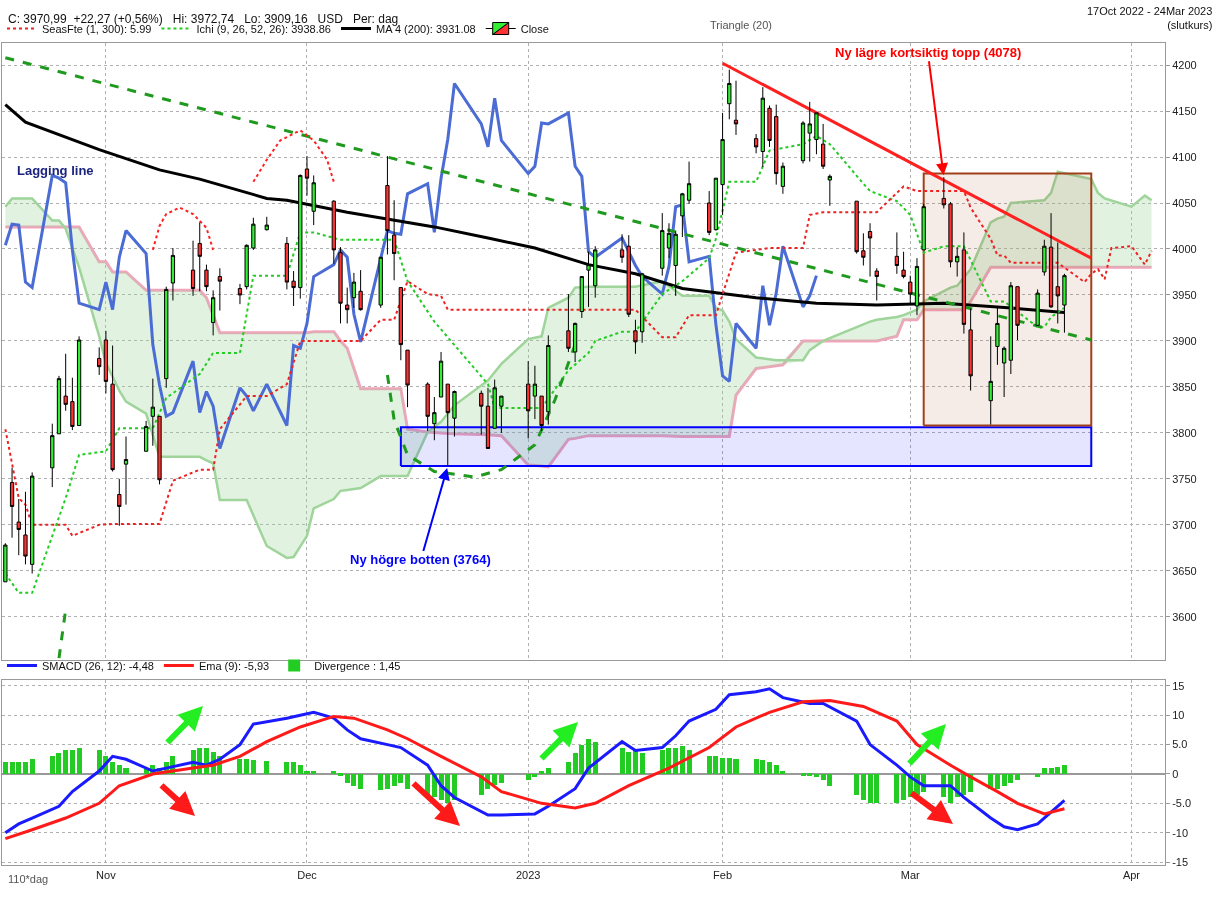  I want to click on legend-label: Divergence : 1,45, so click(357, 665).